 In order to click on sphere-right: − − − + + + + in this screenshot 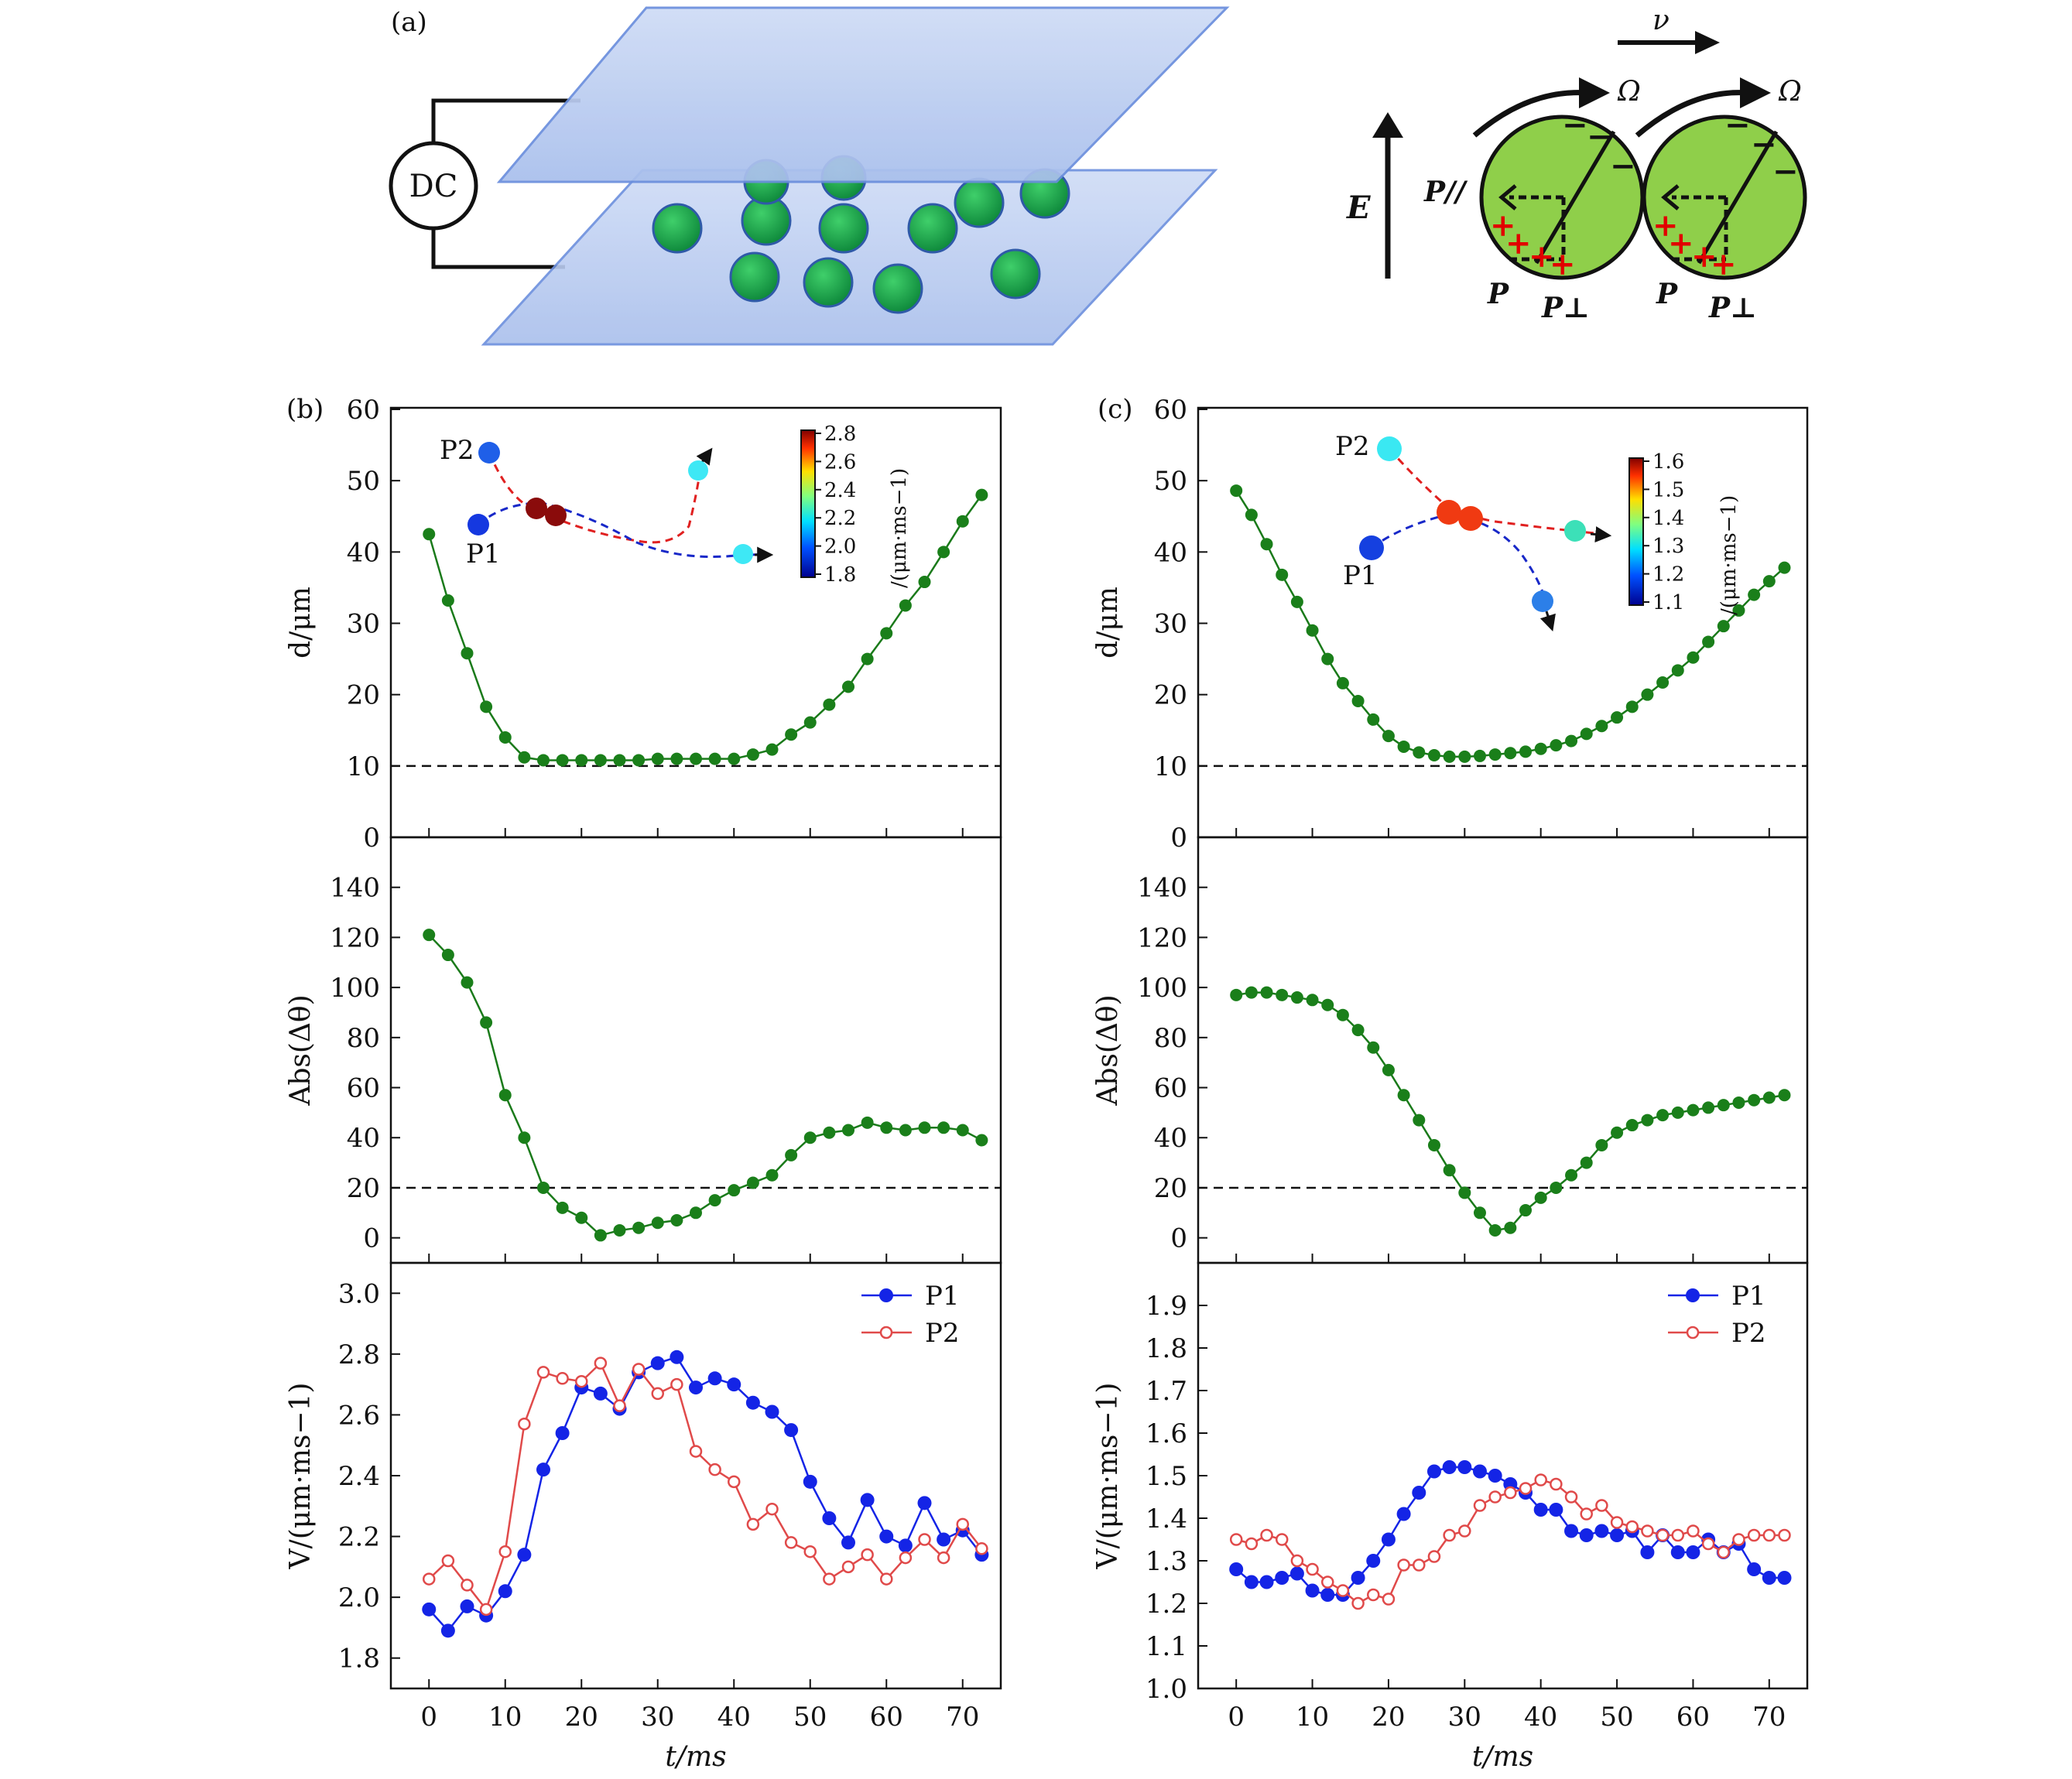, I will do `click(1721, 179)`.